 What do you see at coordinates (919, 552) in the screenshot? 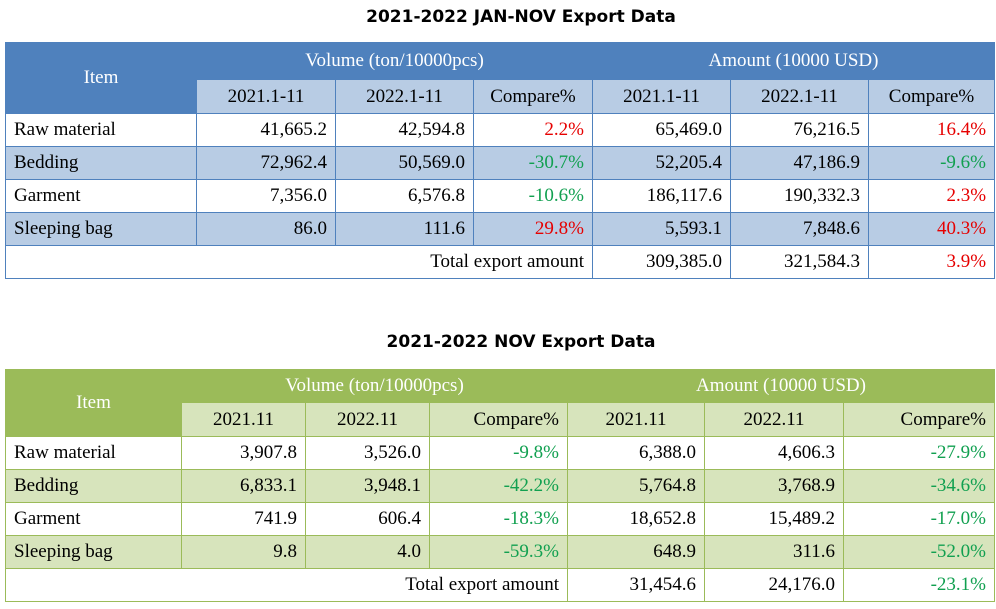
I see `amount-compare-cell: -52.0%` at bounding box center [919, 552].